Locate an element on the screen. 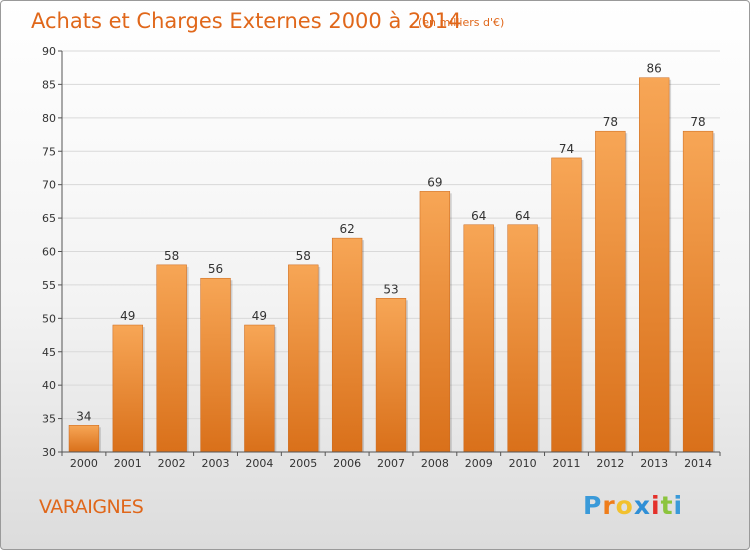 This screenshot has height=550, width=750. y-tick-label: 80 is located at coordinates (49, 118).